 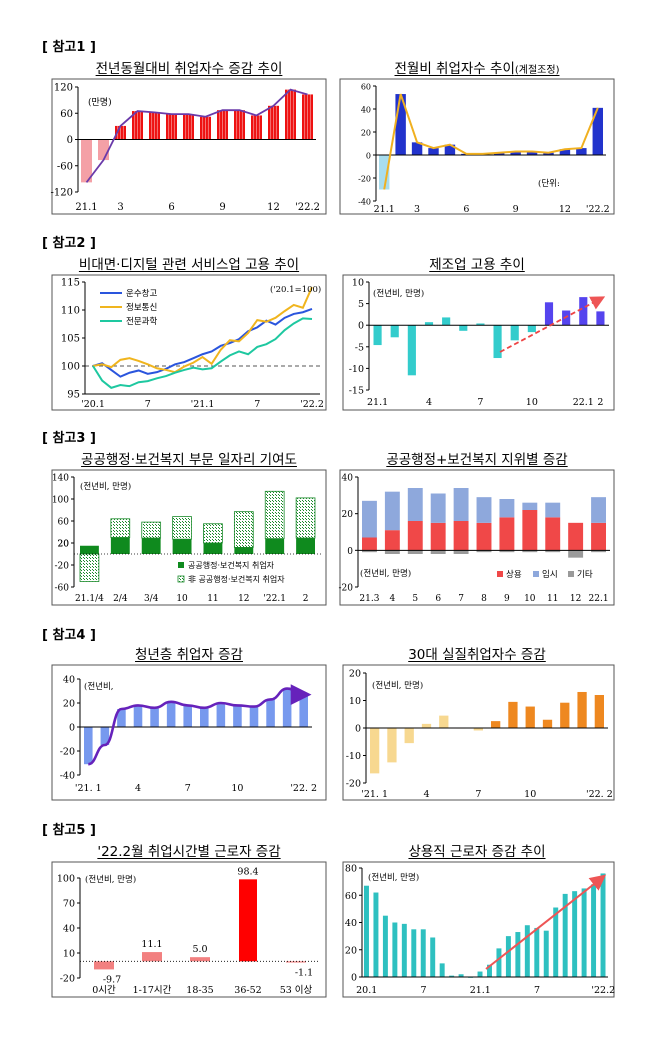 I want to click on chart9-xtick-label: 18-35, so click(x=199, y=990).